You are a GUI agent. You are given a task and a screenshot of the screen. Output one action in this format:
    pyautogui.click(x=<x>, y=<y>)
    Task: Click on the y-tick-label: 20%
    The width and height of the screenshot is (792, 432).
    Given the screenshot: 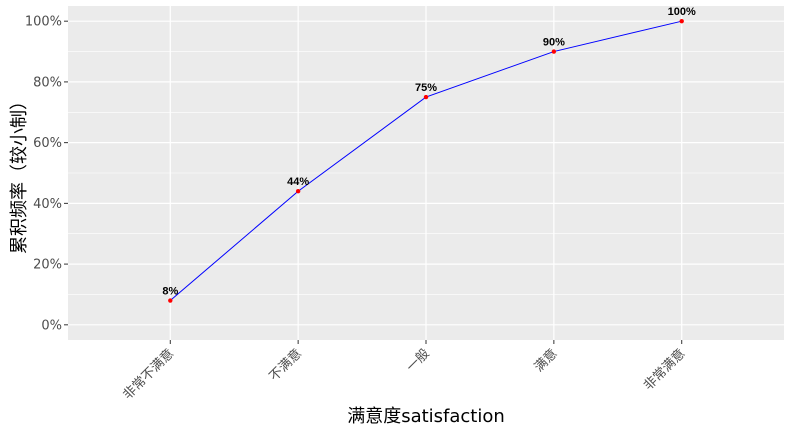 What is the action you would take?
    pyautogui.click(x=47, y=265)
    